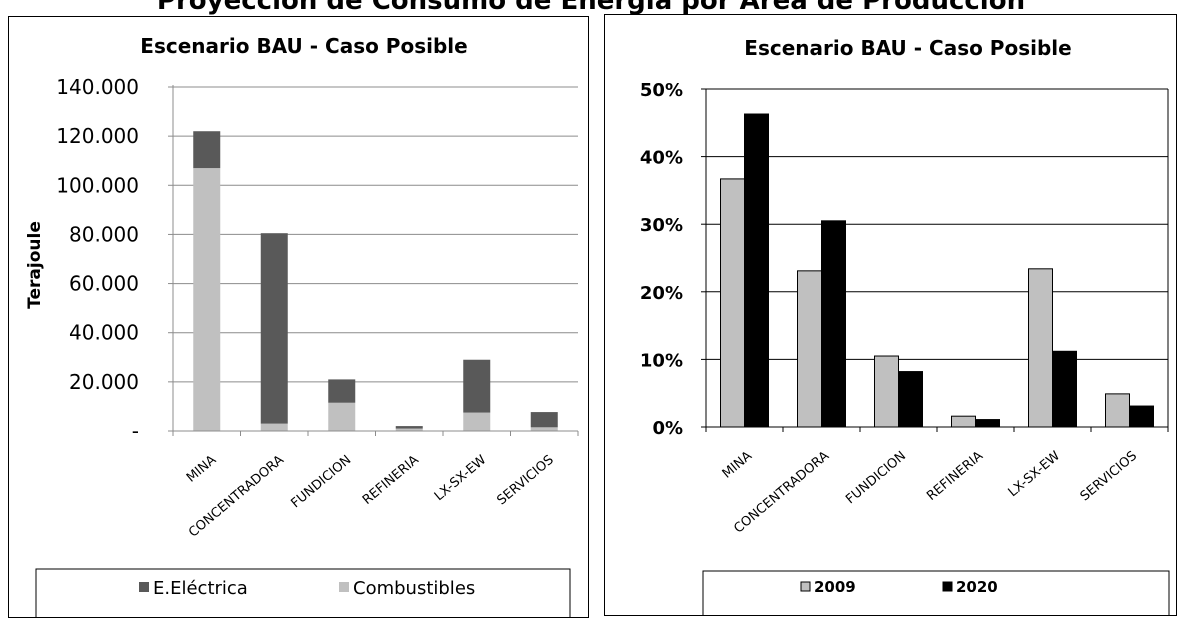  What do you see at coordinates (104, 234) in the screenshot?
I see `y-tick-label: 80.000` at bounding box center [104, 234].